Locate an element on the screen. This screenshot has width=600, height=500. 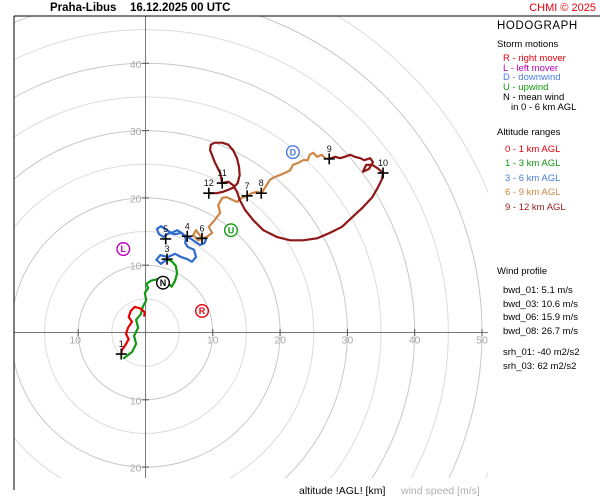
altitude-range-legend-item: 3 - 6 km AGL is located at coordinates (533, 178).